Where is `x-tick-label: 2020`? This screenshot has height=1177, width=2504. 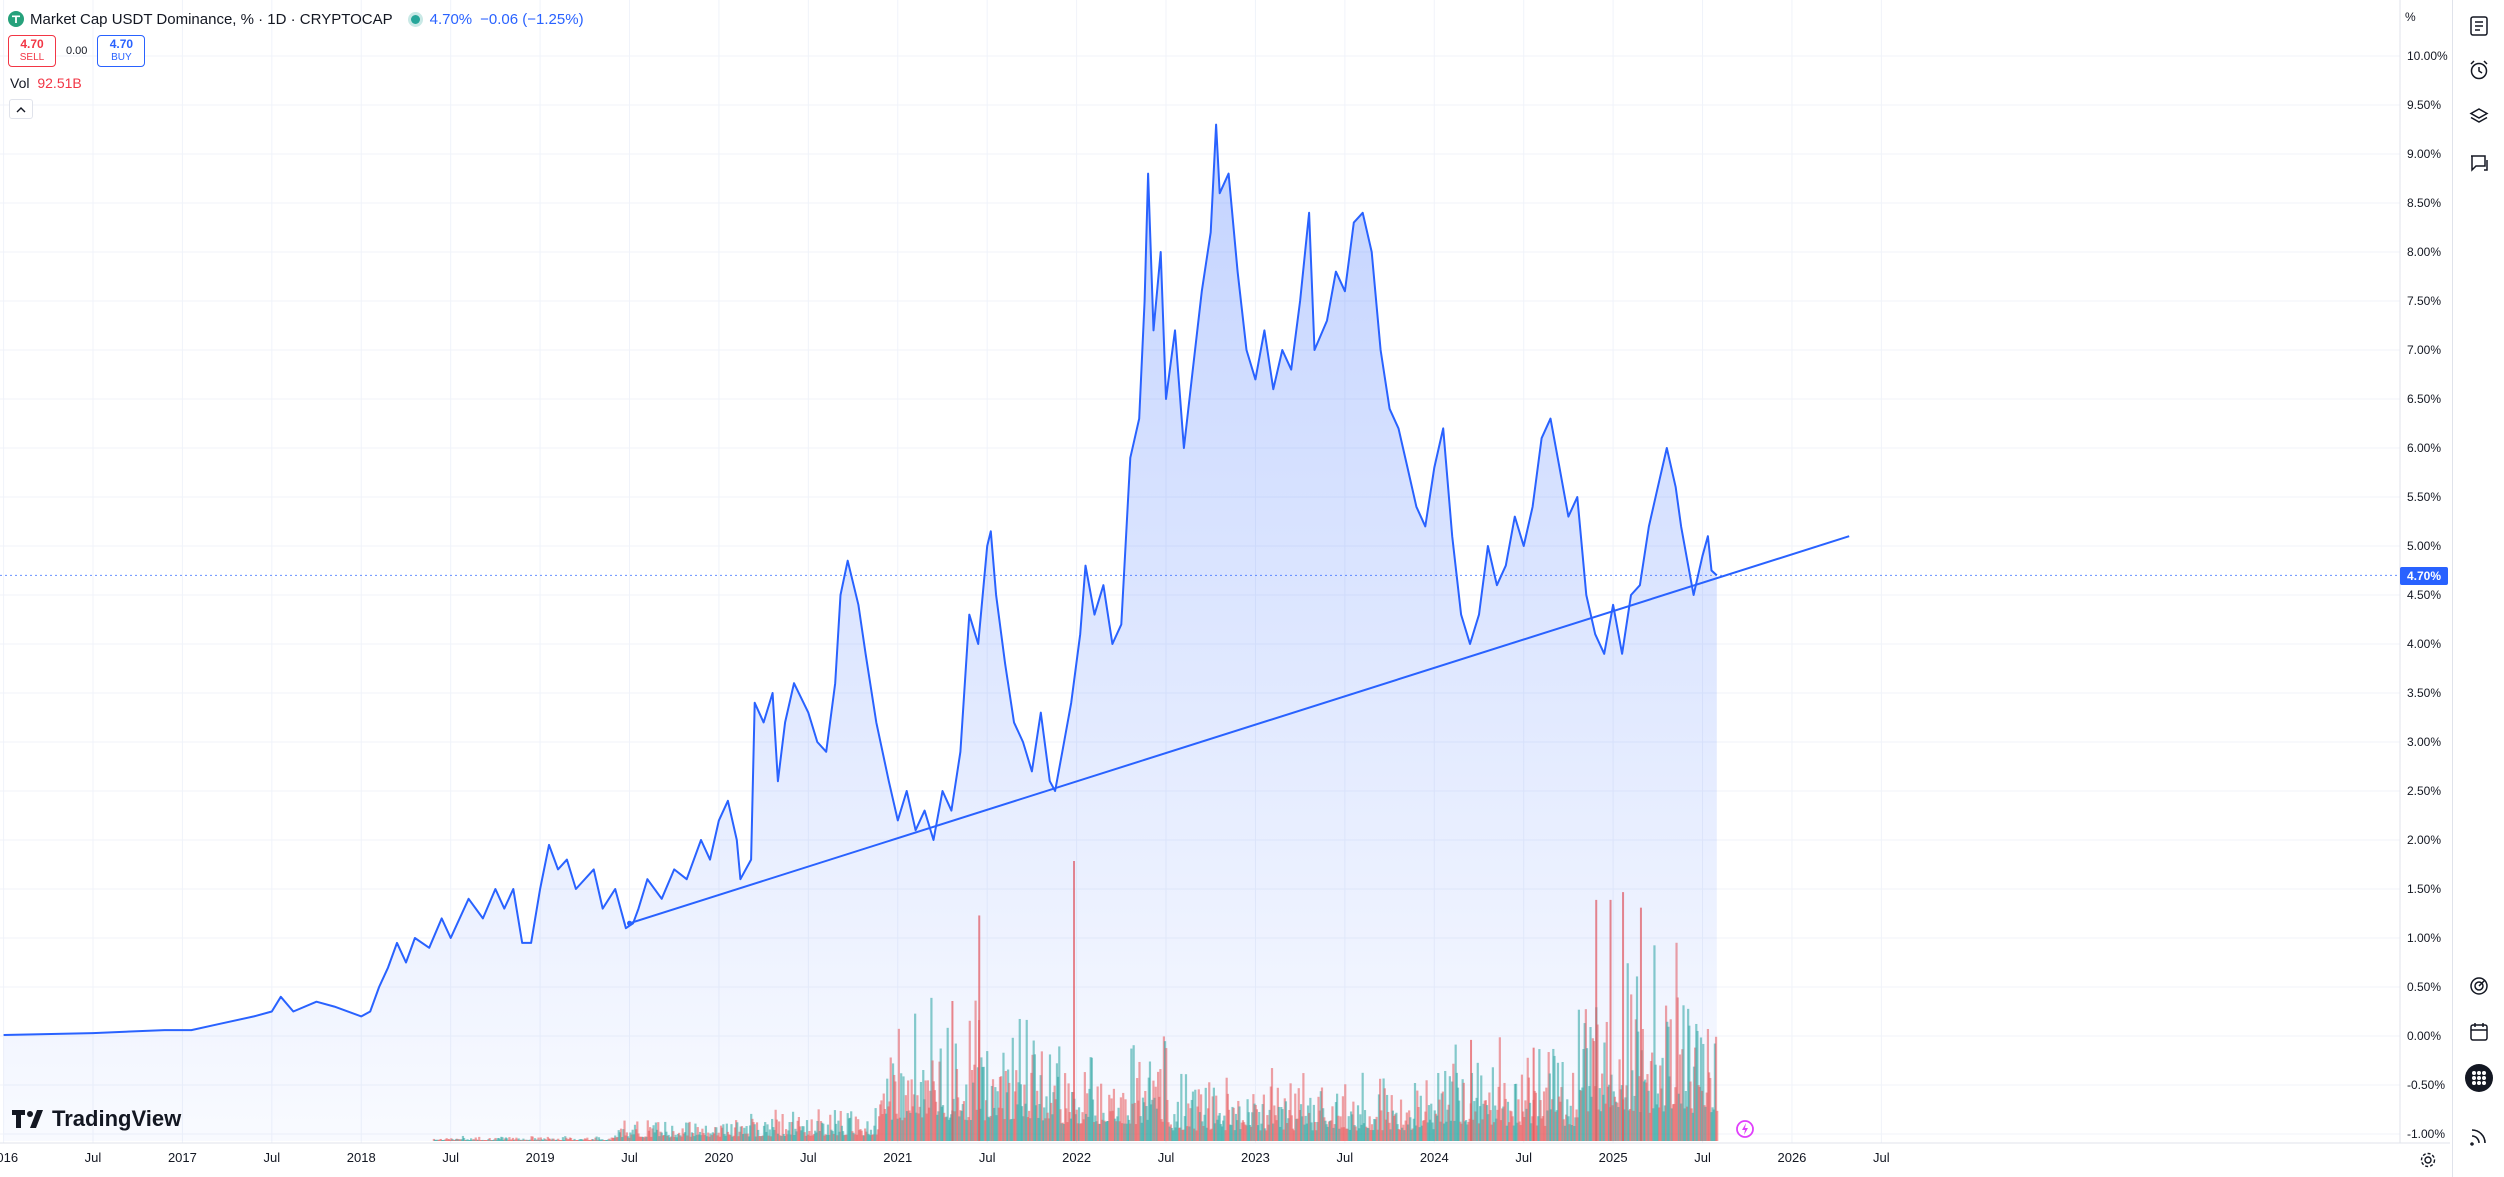
x-tick-label: 2020 is located at coordinates (718, 1157).